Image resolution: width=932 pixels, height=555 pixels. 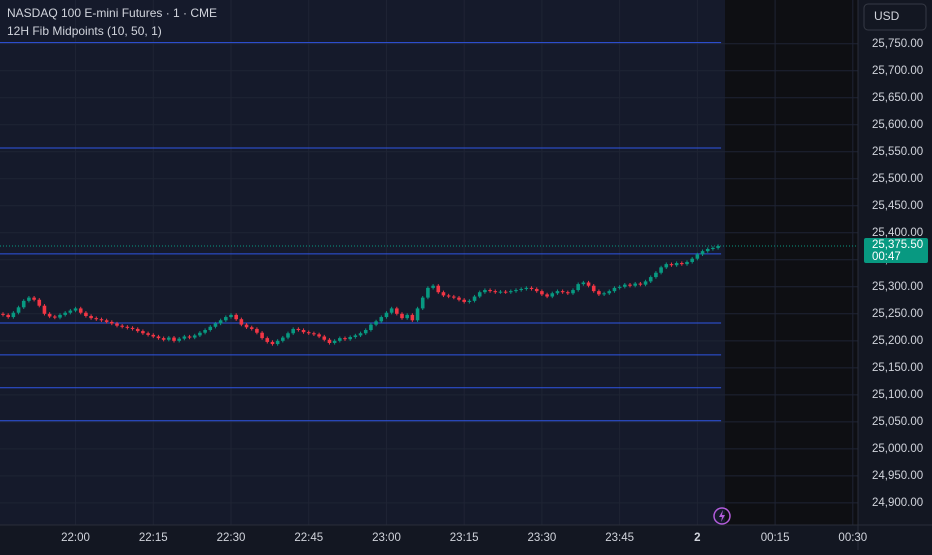 I want to click on x-tick-label: 23:00, so click(x=386, y=538).